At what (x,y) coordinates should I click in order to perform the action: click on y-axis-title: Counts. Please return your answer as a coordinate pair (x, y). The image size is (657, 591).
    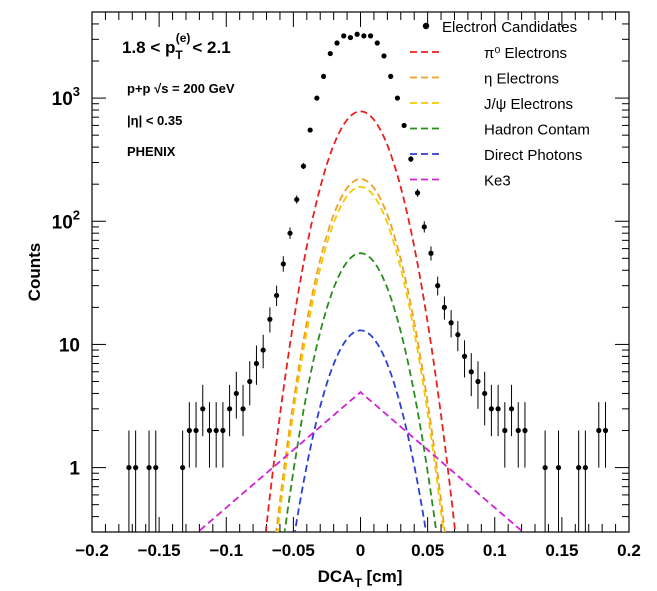
    Looking at the image, I should click on (34, 272).